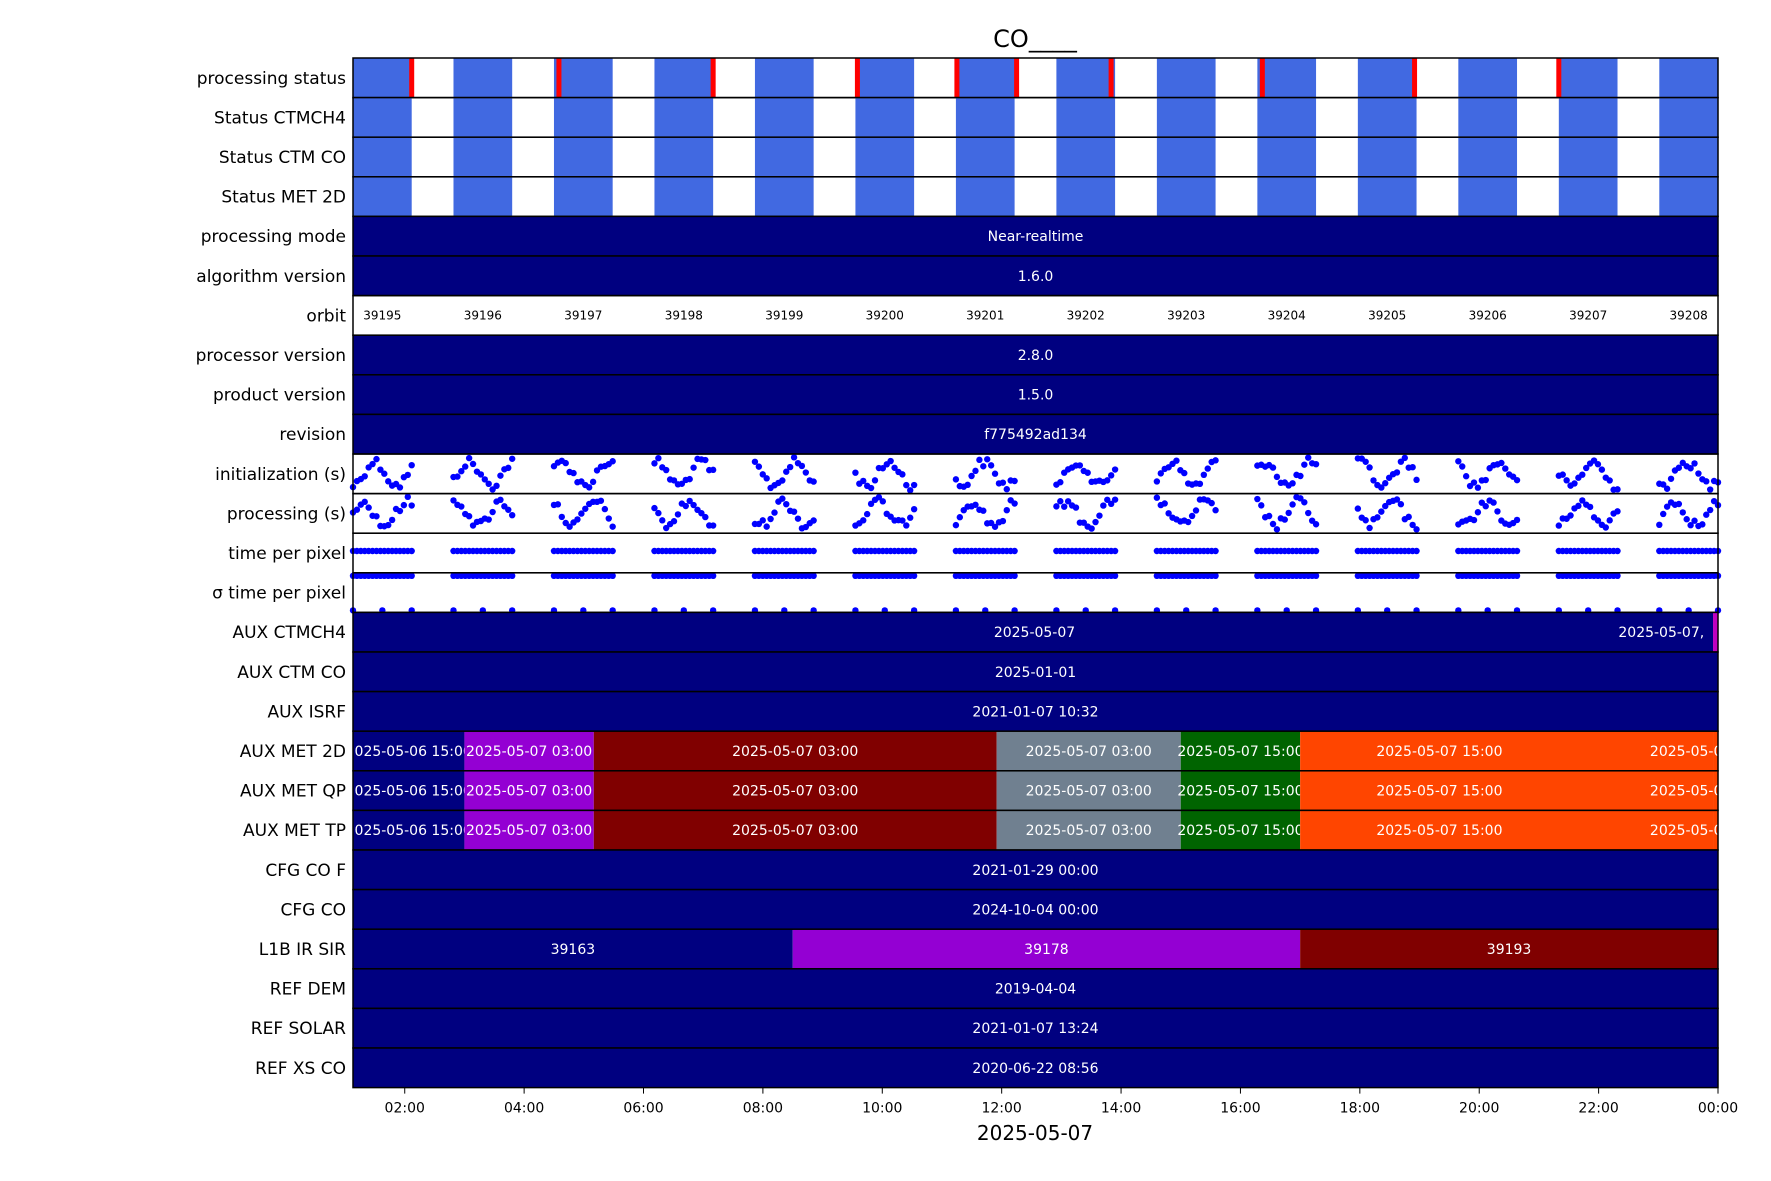 The height and width of the screenshot is (1181, 1771). I want to click on band-label: 2024-10-04 00:00, so click(1035, 910).